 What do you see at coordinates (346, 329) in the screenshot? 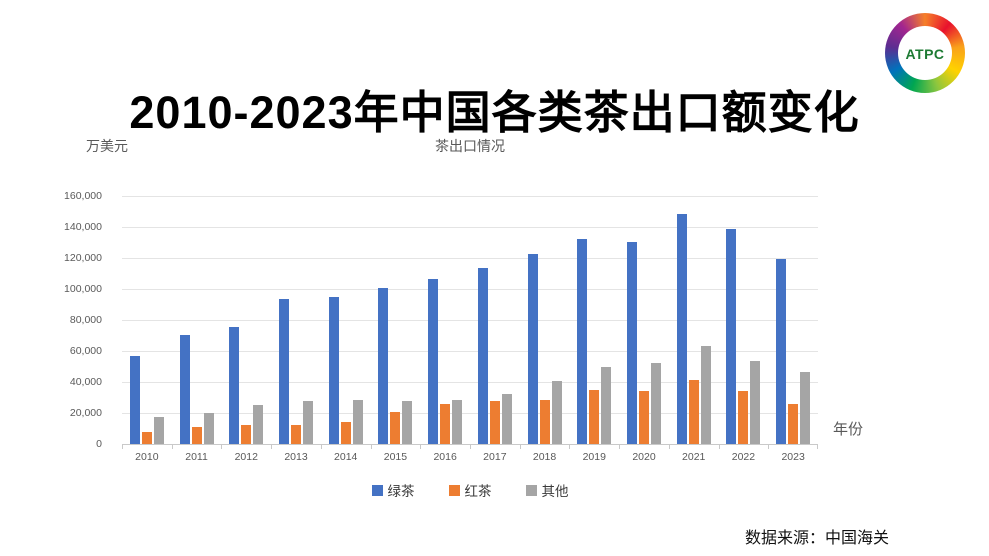
I see `bar-group-2014: 2014` at bounding box center [346, 329].